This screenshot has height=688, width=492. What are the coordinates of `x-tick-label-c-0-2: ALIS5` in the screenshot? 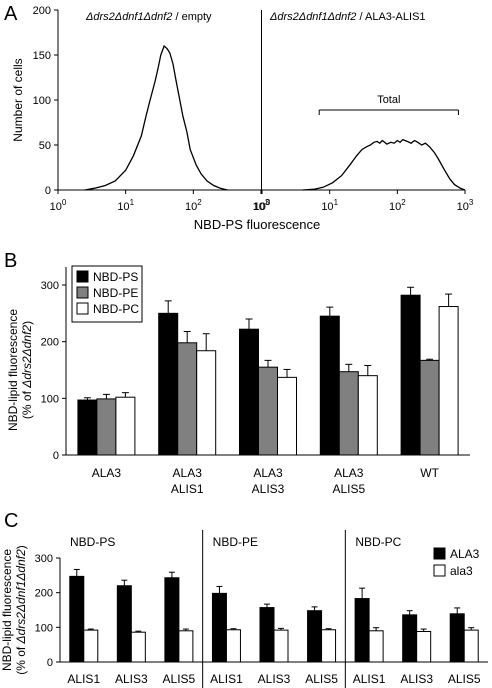 It's located at (179, 679).